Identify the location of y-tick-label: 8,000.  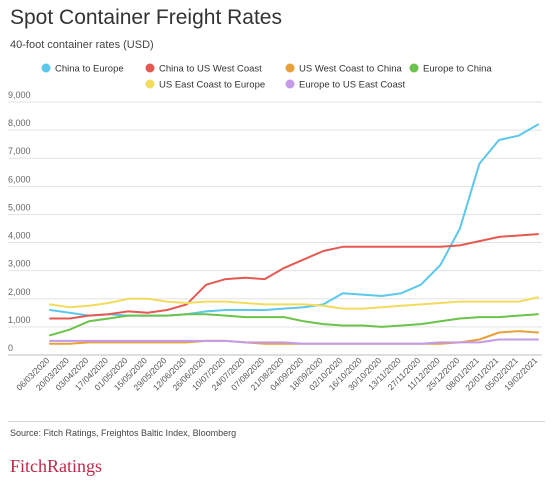
(19, 123).